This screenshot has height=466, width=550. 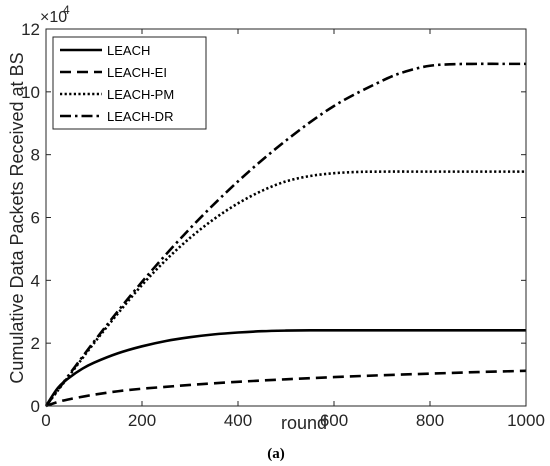 What do you see at coordinates (286, 388) in the screenshot?
I see `series-line-leach-ei` at bounding box center [286, 388].